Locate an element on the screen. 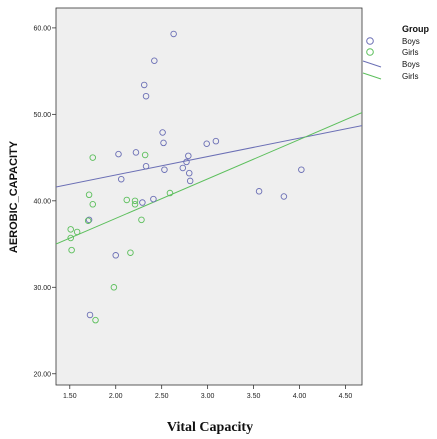 The width and height of the screenshot is (437, 439). x-axis-ticks: 1.50 2.00 2.50 3.00 3.50 4.00 4.50 is located at coordinates (207, 392).